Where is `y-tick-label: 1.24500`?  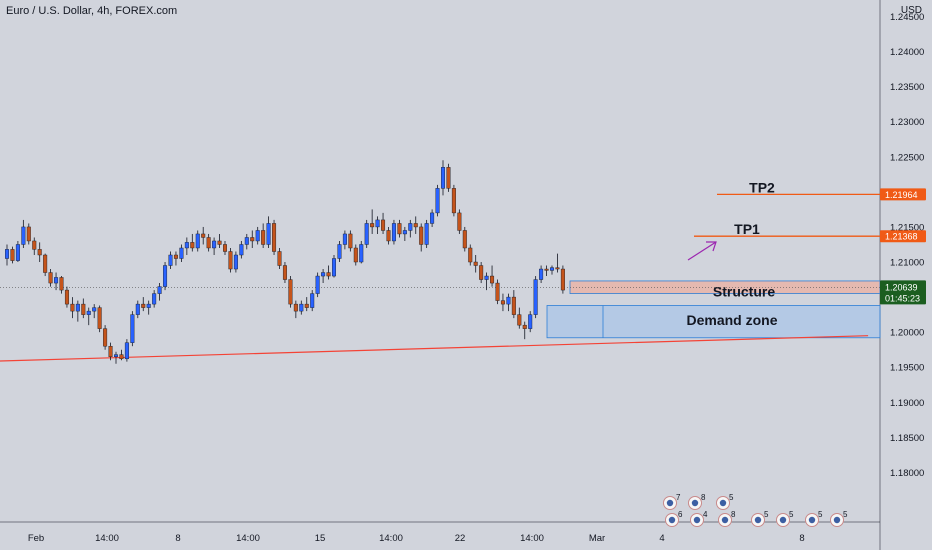 y-tick-label: 1.24500 is located at coordinates (907, 17).